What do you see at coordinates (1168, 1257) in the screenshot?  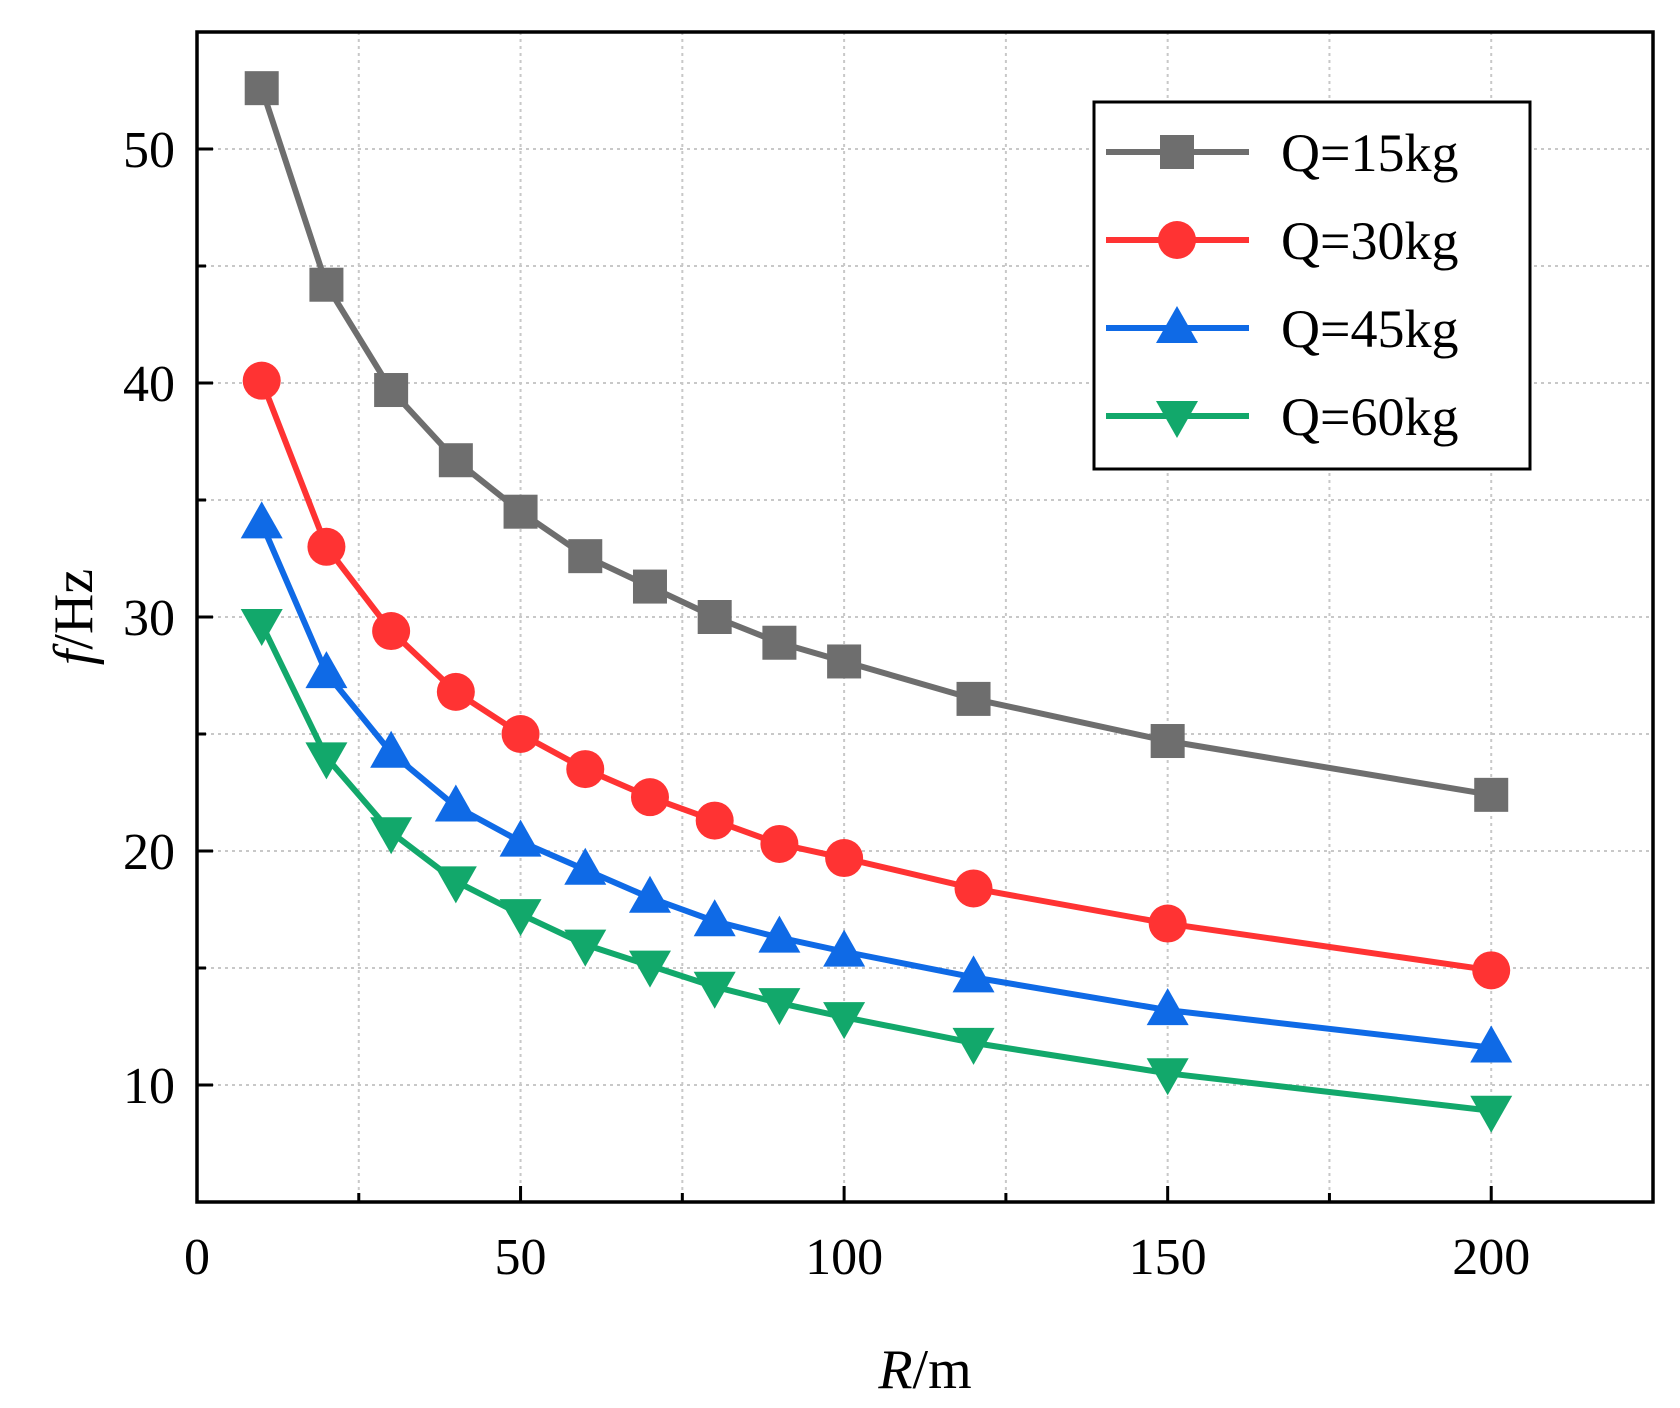 I see `x-tick-label: 150` at bounding box center [1168, 1257].